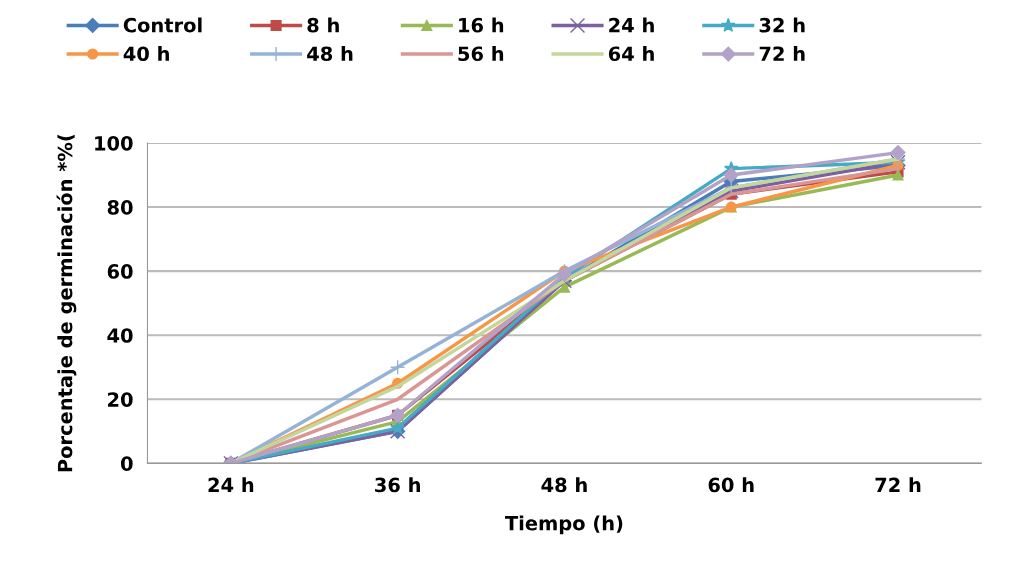 This screenshot has width=1017, height=572. Describe the element at coordinates (120, 271) in the screenshot. I see `y-tick-label: 60` at that location.